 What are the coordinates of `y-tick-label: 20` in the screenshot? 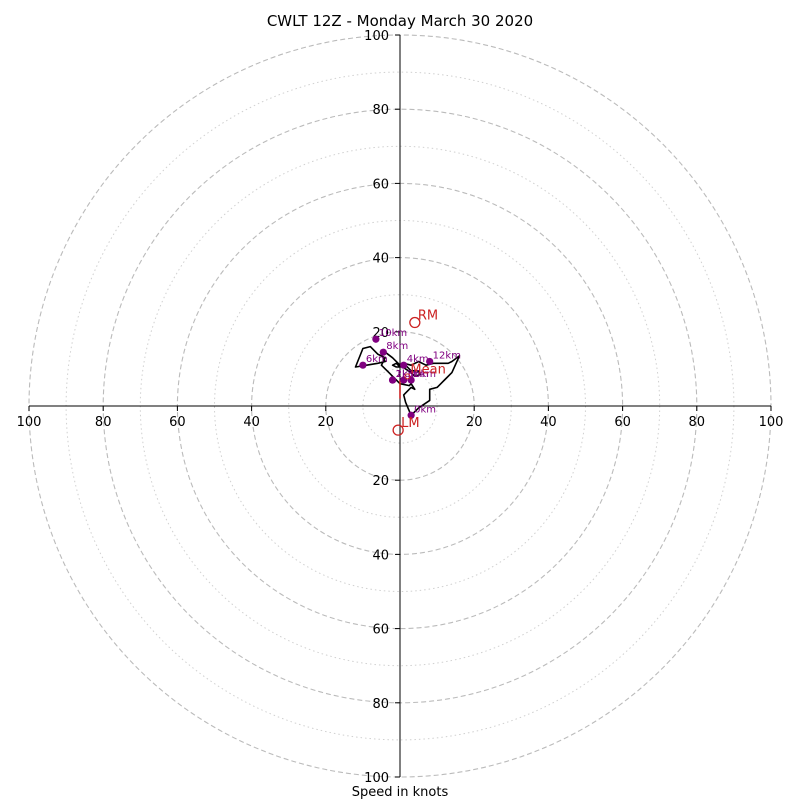 It's located at (380, 481).